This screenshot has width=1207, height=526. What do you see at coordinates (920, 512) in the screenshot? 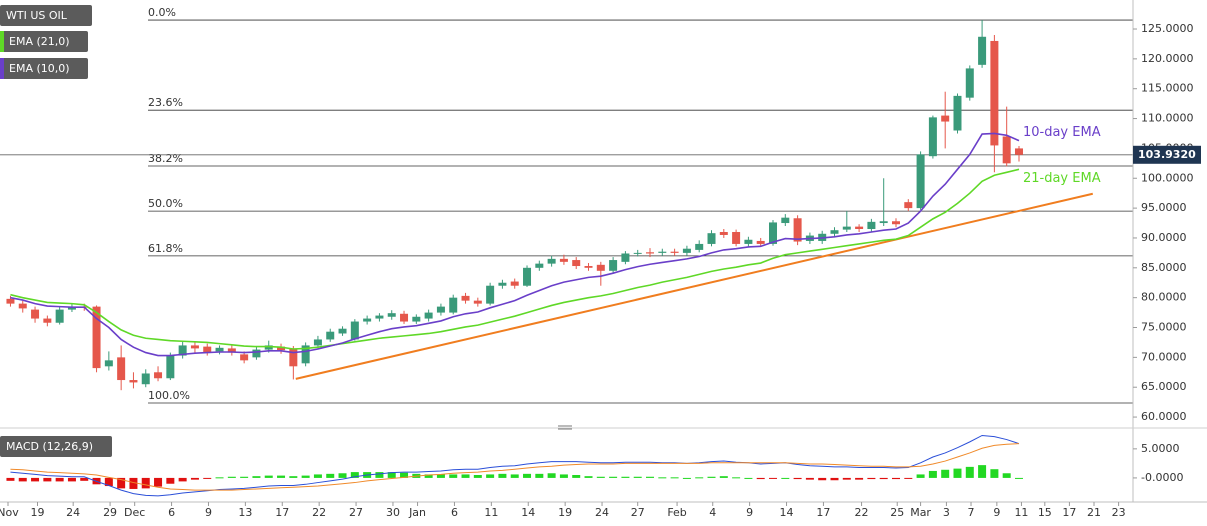
I see `x-tick-label: Mar` at bounding box center [920, 512].